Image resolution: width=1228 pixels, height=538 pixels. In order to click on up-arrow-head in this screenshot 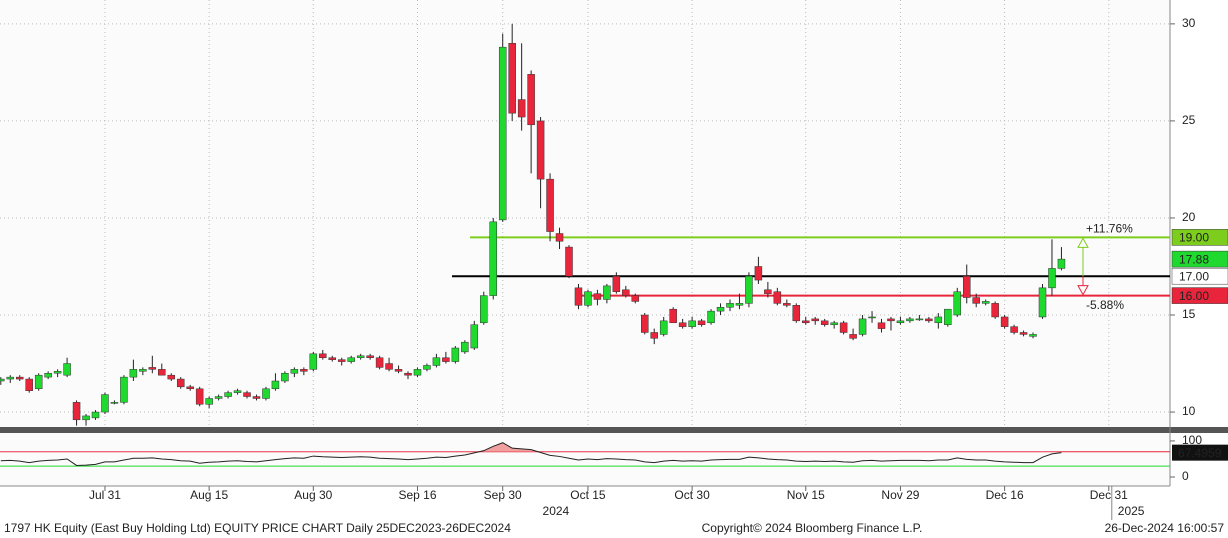, I will do `click(1083, 242)`.